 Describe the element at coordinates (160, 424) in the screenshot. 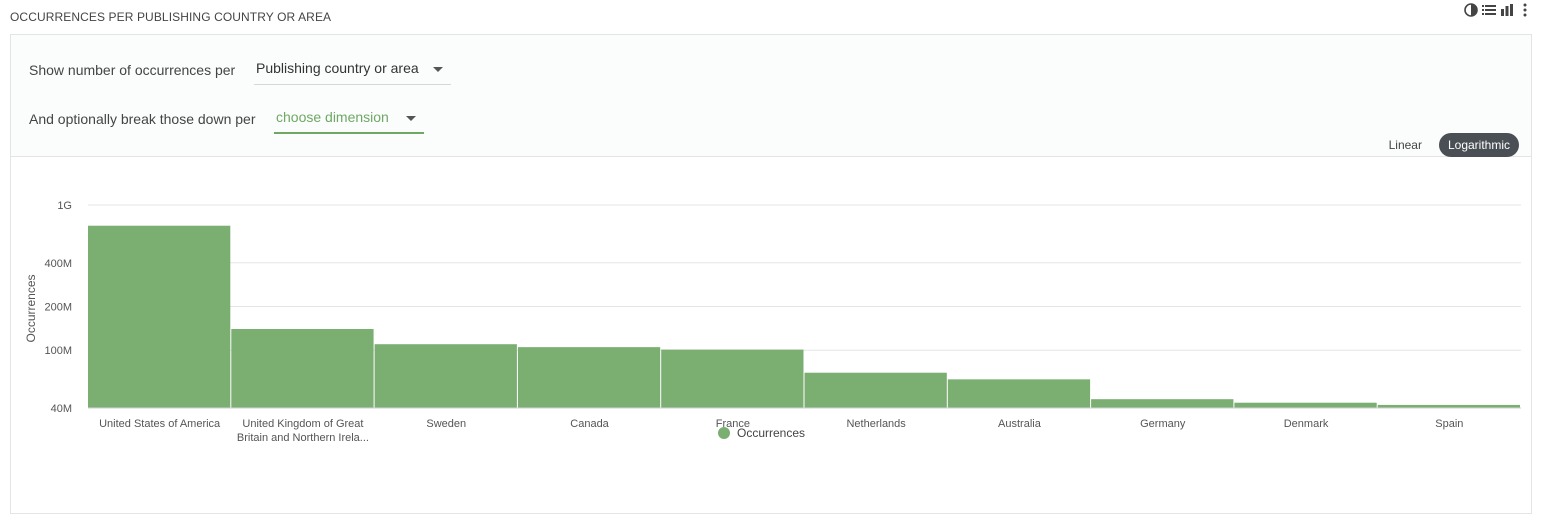

I see `x-tick-label: United States of America` at that location.